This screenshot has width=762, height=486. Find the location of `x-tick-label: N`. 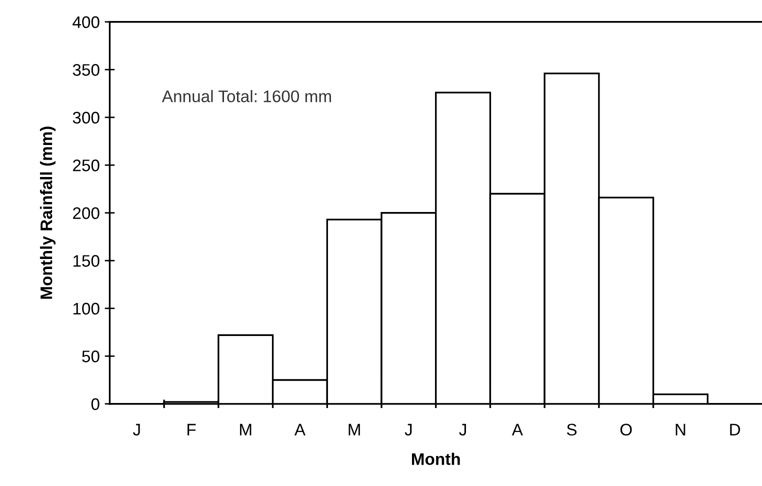

x-tick-label: N is located at coordinates (681, 430).